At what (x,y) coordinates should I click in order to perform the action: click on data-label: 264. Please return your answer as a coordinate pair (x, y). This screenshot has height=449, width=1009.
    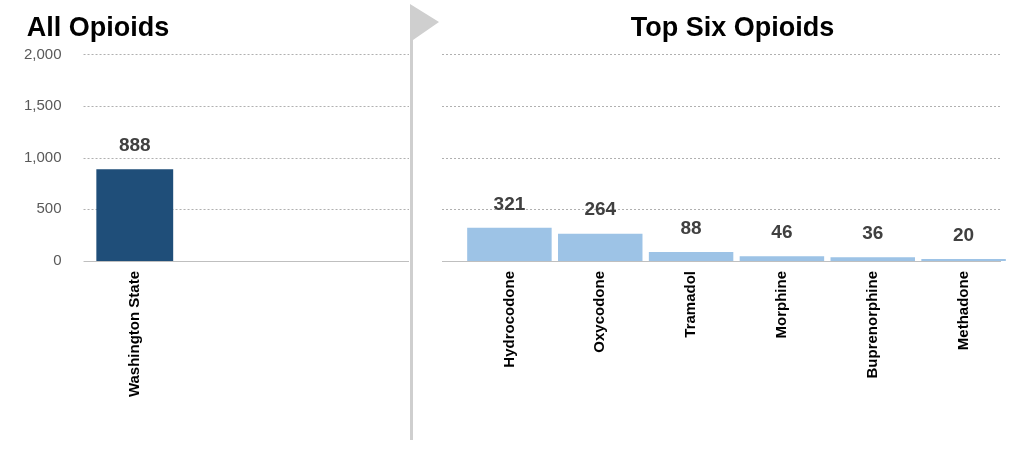
    Looking at the image, I should click on (600, 209).